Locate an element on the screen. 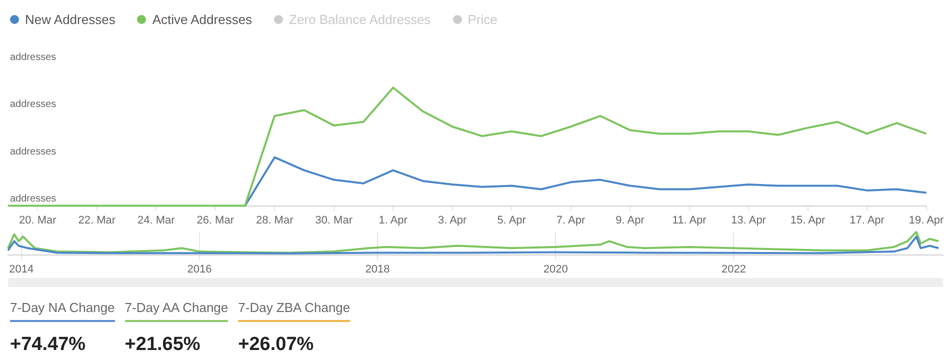 The width and height of the screenshot is (947, 355). x-tick-label: 13. Apr is located at coordinates (748, 220).